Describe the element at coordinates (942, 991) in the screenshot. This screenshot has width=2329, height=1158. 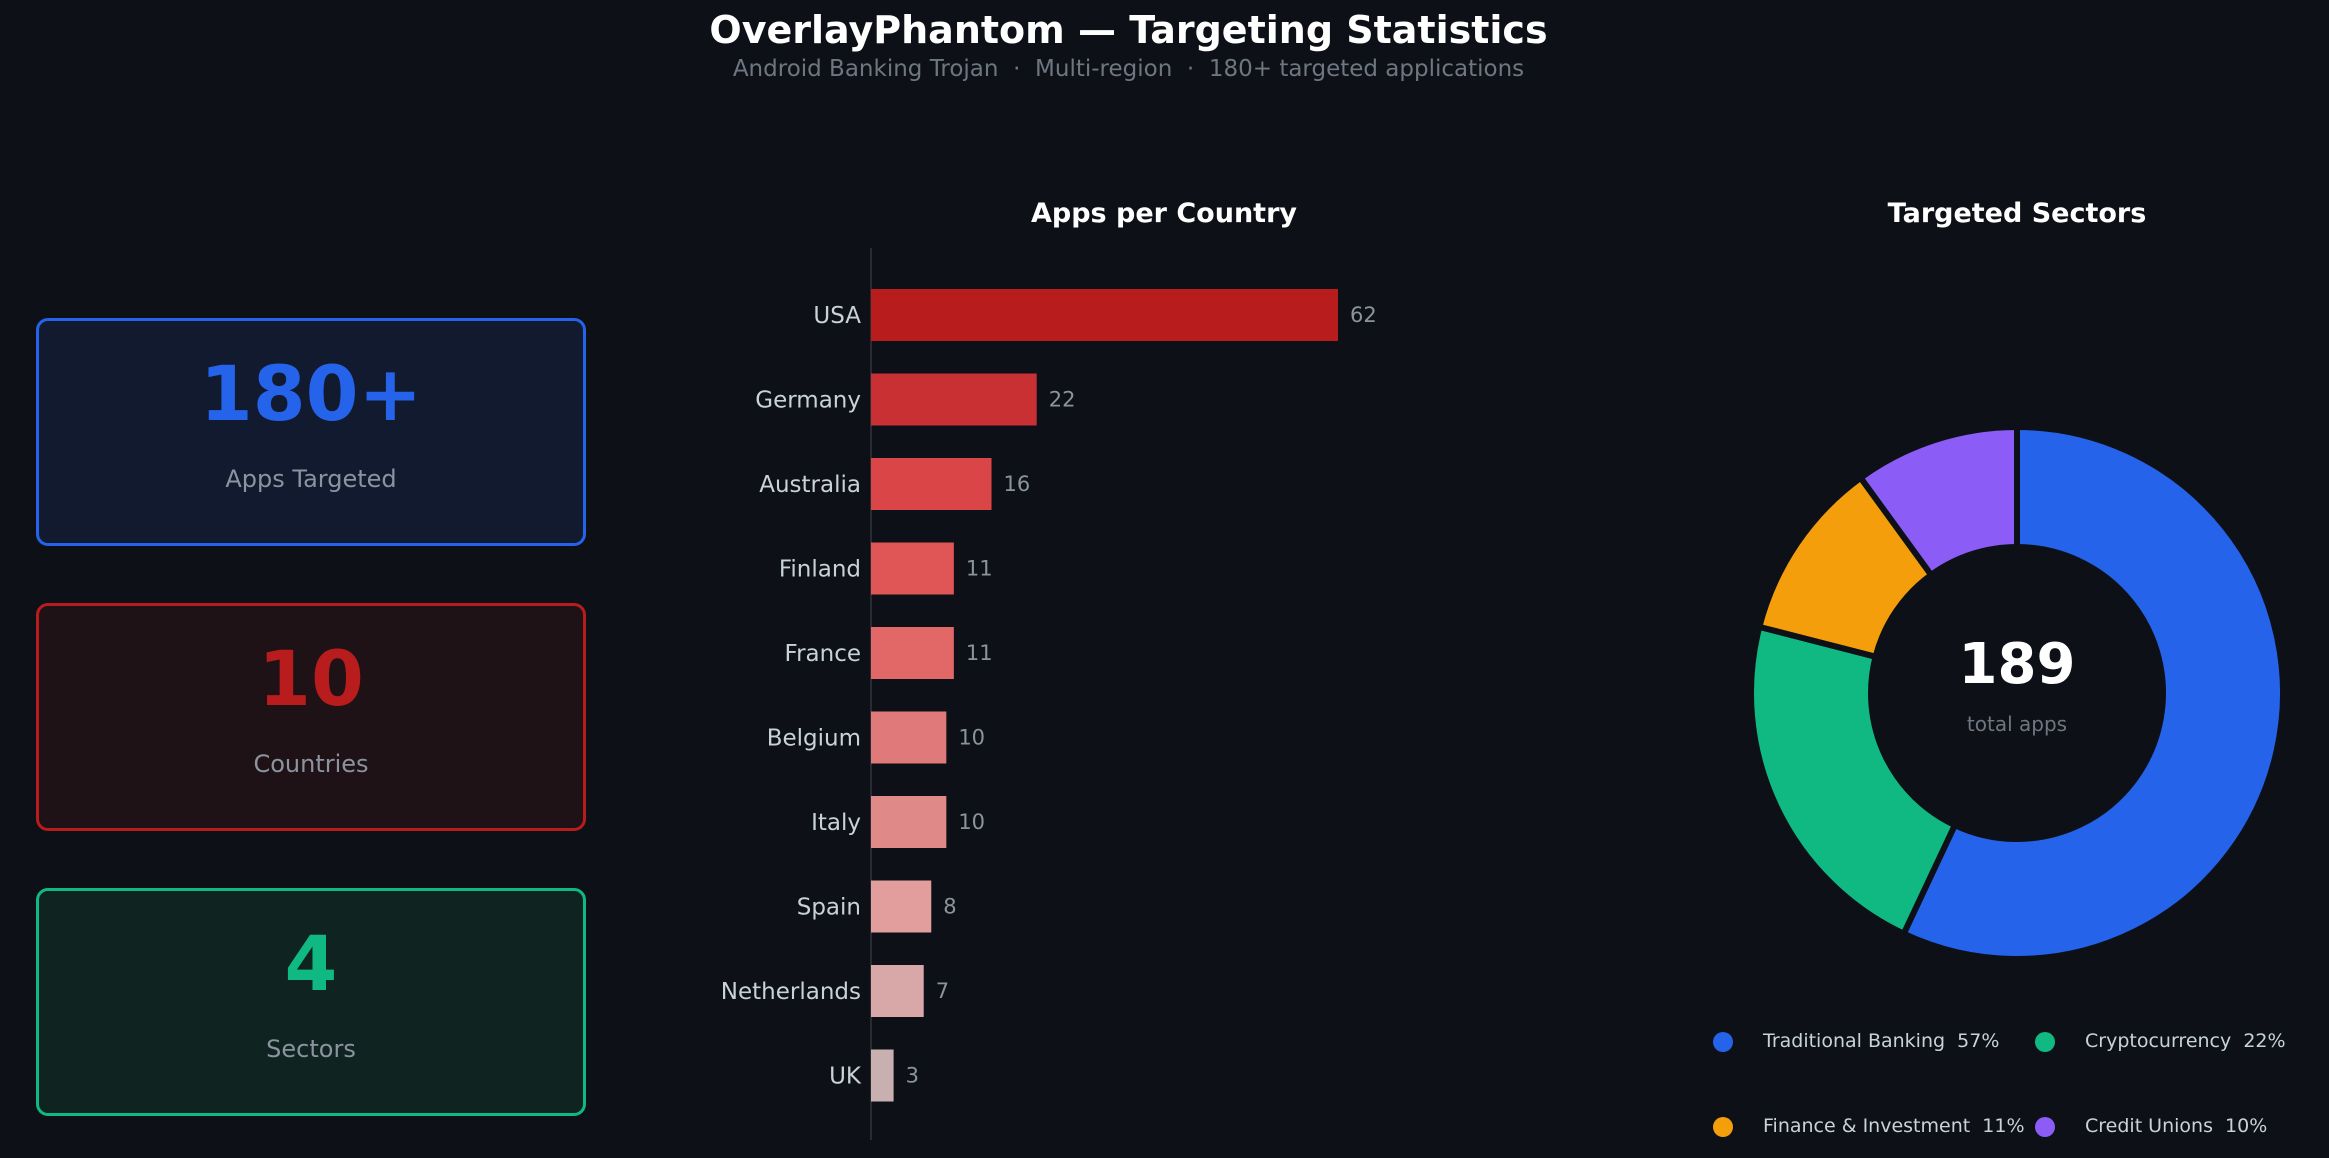
I see `bar-value-label: 7` at that location.